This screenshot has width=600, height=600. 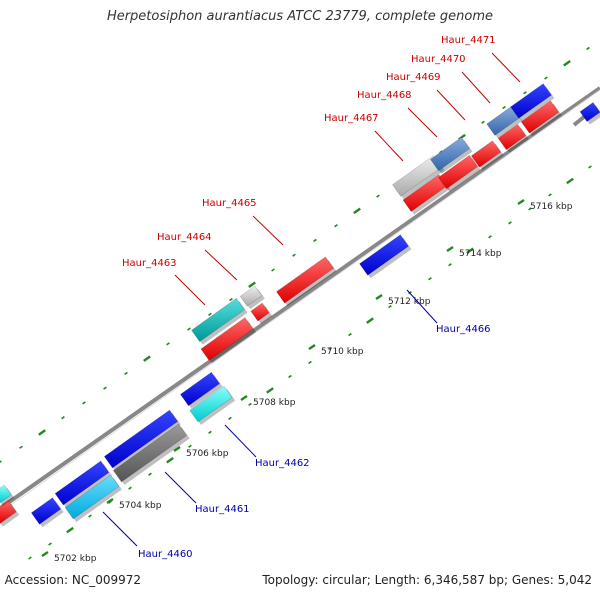 I want to click on gene-label-plus: Haur_4465, so click(x=229, y=203).